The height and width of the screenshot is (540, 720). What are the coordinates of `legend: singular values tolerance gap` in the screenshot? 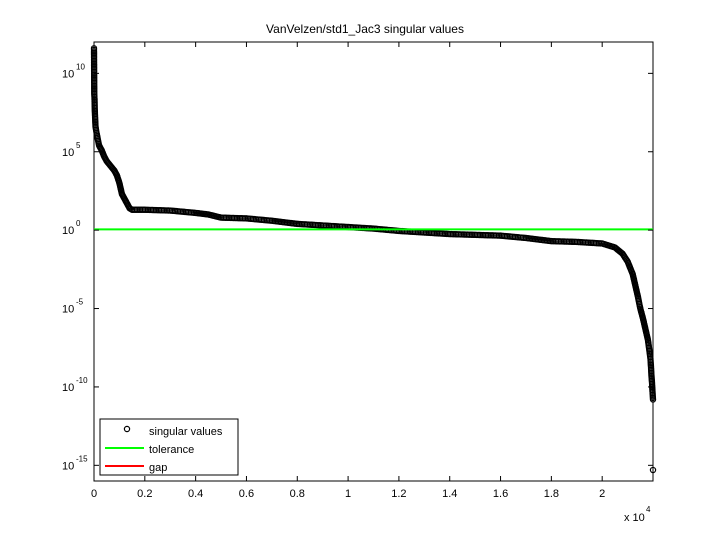 It's located at (169, 447).